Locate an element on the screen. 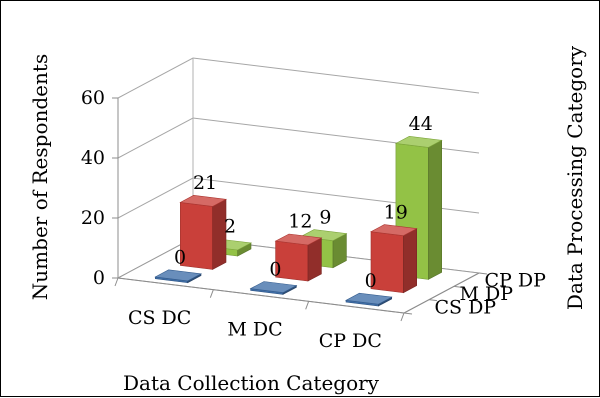  data-label: 12 is located at coordinates (300, 222).